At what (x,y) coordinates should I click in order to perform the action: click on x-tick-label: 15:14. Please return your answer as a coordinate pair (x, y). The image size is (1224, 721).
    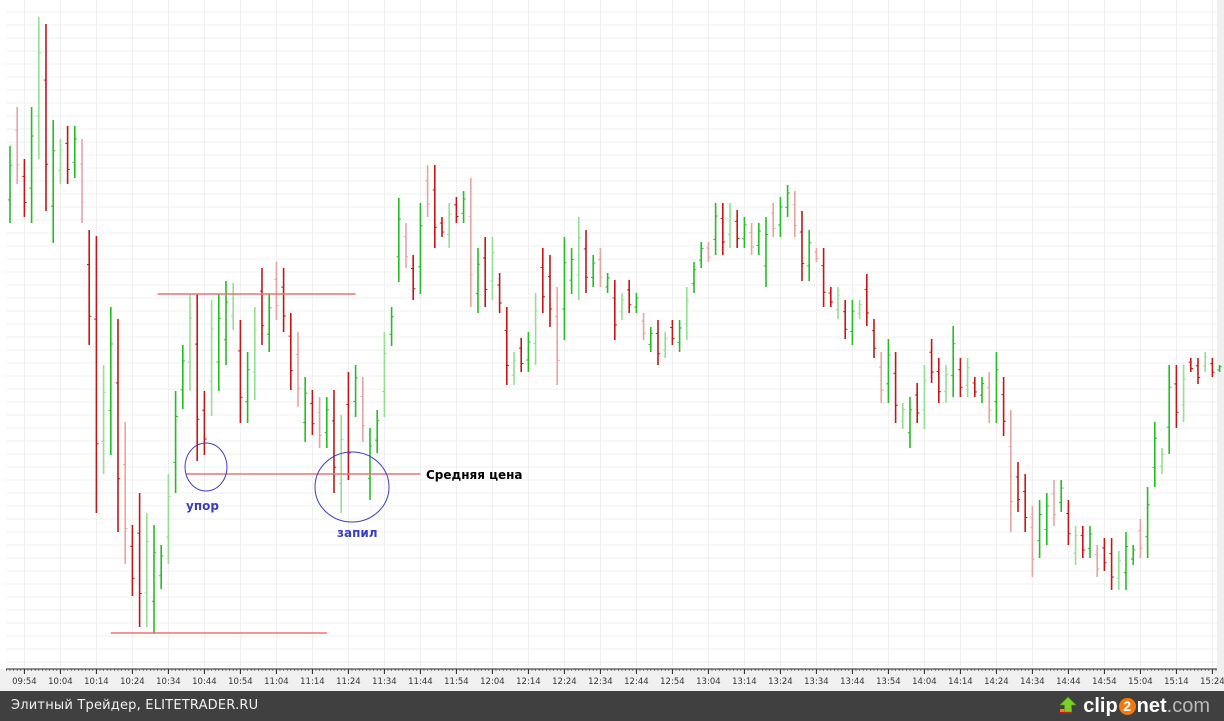
    Looking at the image, I should click on (1176, 682).